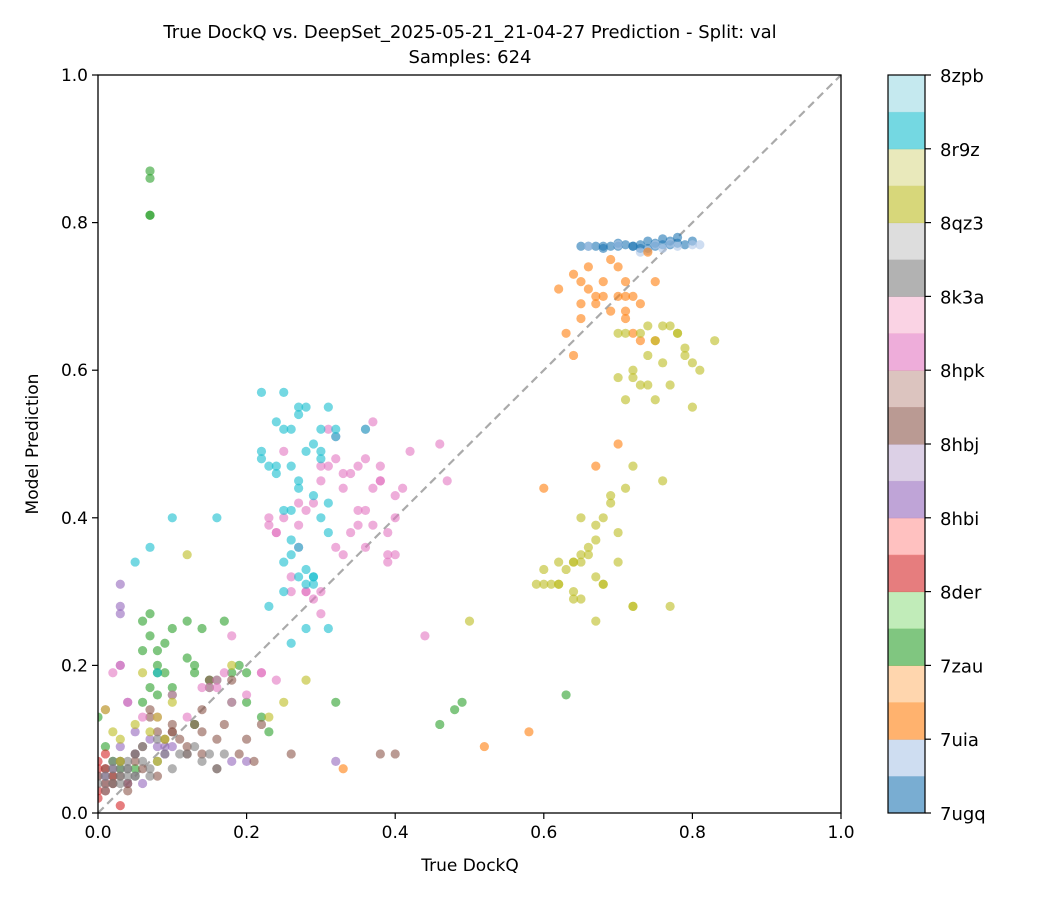  I want to click on colorbar-label: 8k3a, so click(962, 297).